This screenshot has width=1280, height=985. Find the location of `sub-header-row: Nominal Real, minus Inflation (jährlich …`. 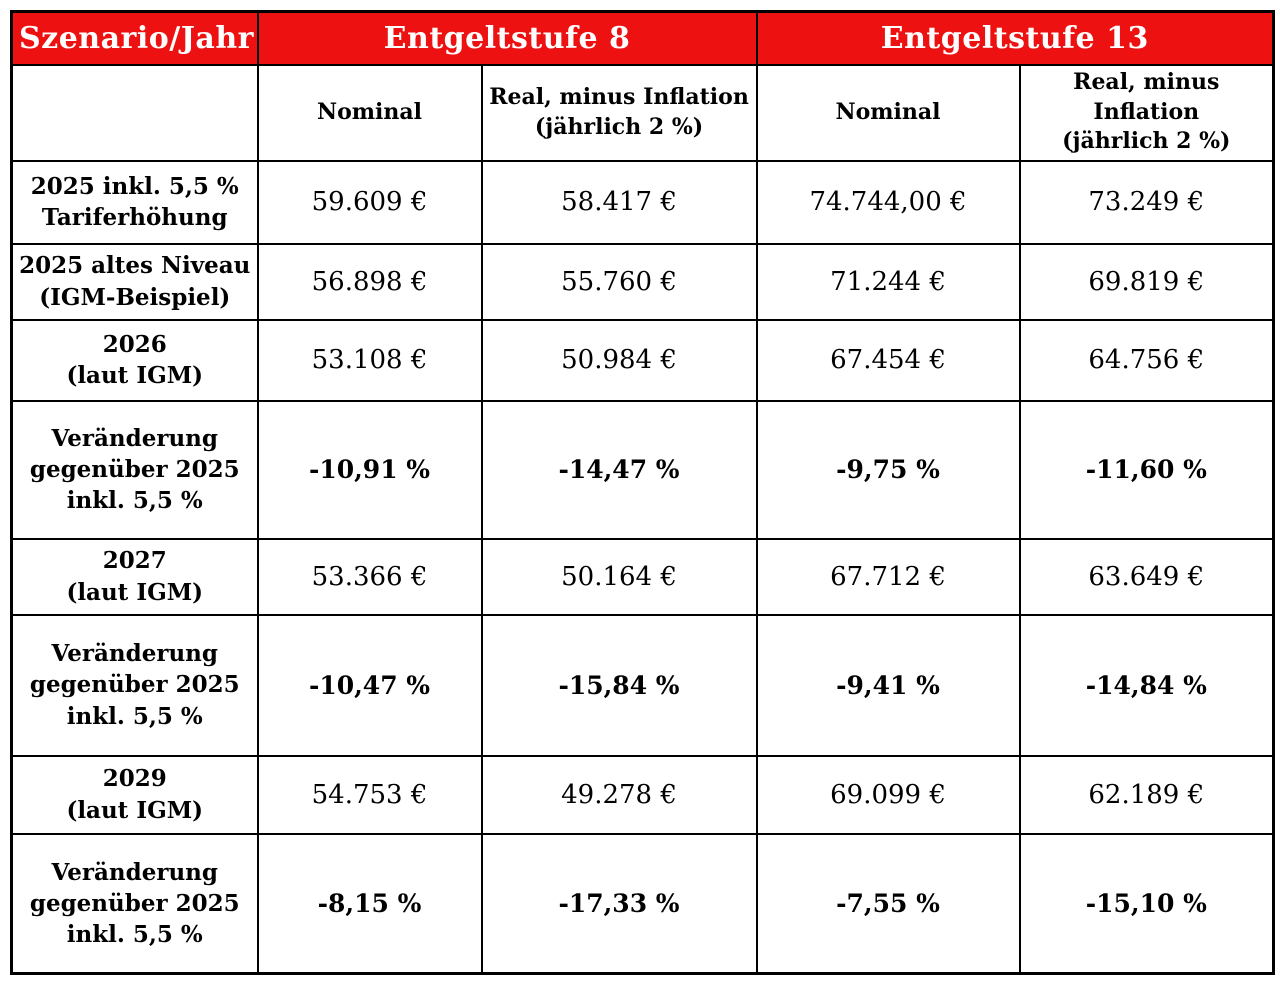

sub-header-row: Nominal Real, minus Inflation (jährlich … is located at coordinates (642, 112).